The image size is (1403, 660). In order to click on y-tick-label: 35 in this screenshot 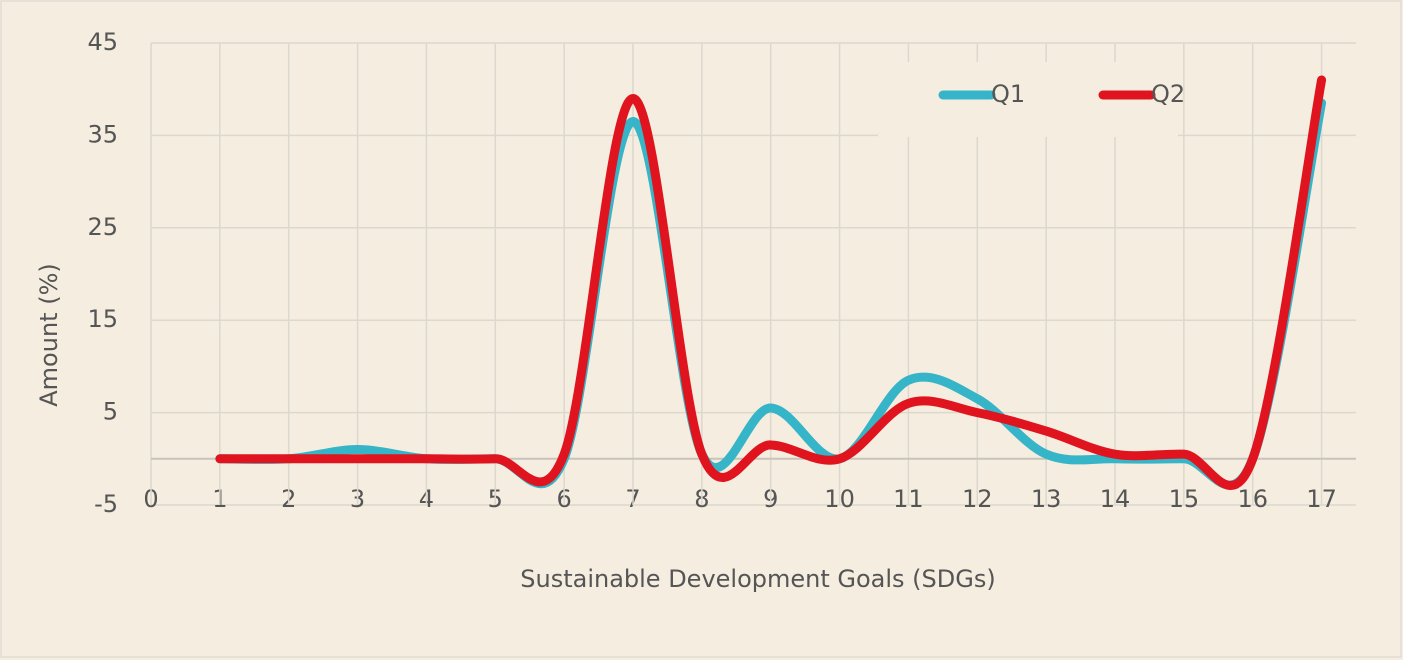, I will do `click(102, 134)`.